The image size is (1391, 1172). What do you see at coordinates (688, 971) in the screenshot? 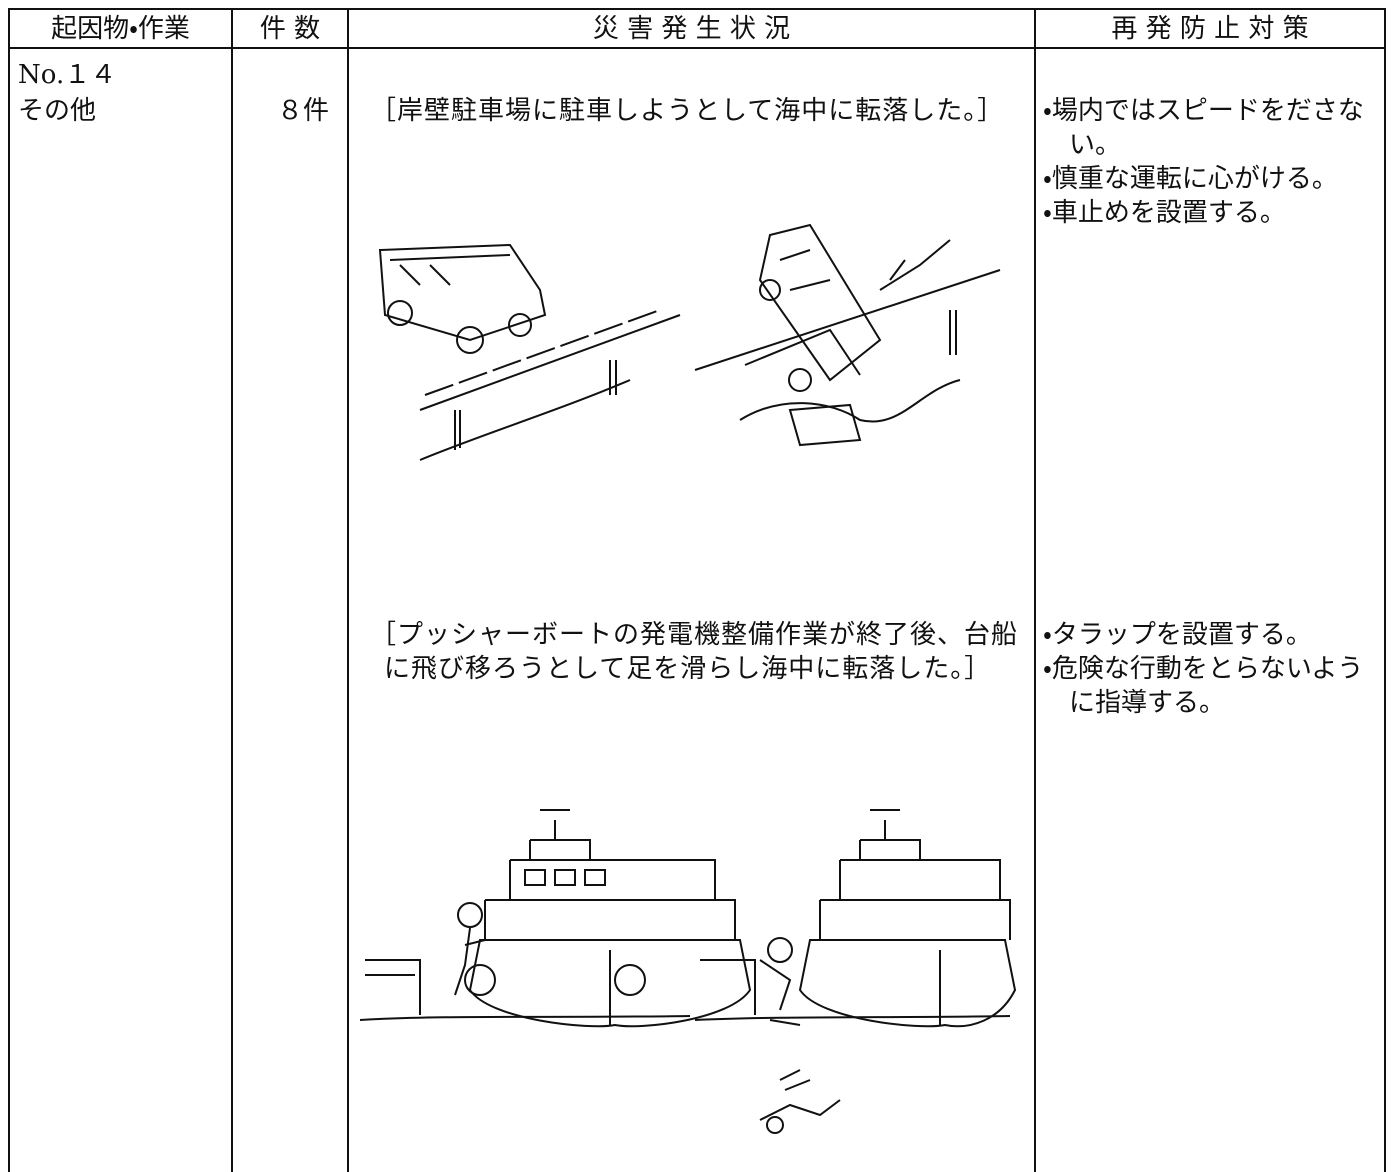
I see `illustration-boat` at bounding box center [688, 971].